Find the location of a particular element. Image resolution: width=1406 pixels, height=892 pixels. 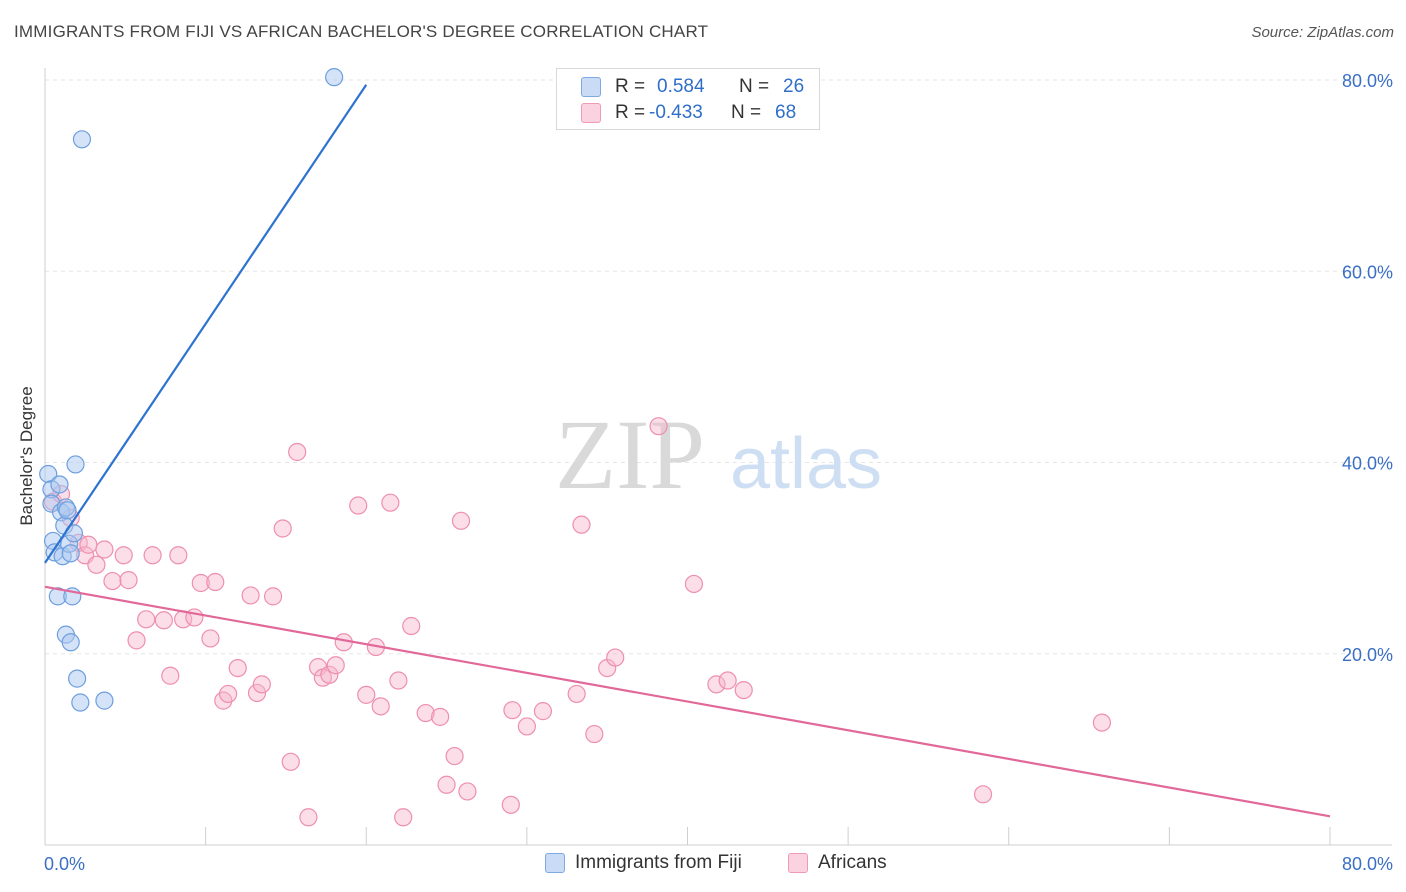

fiji-legend-swatch is located at coordinates (555, 863).